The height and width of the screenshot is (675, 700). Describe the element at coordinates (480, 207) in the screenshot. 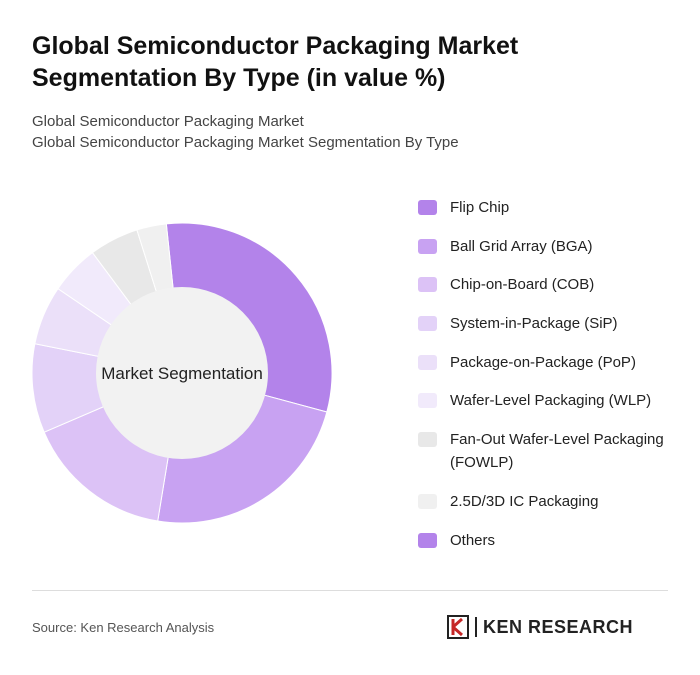

I see `legend-label: Flip Chip` at that location.